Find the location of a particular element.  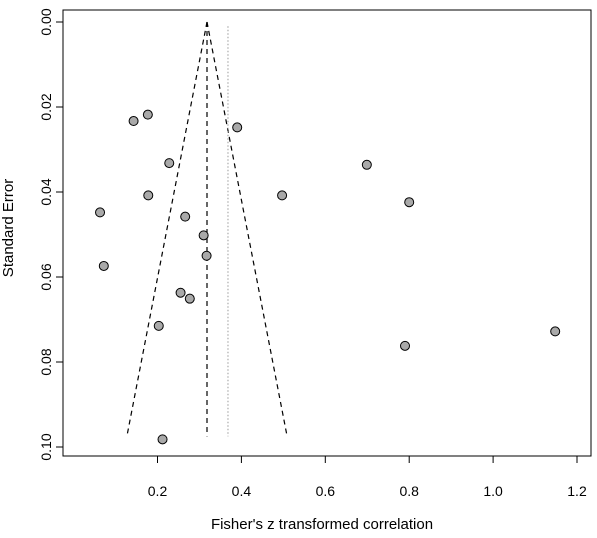

x-axis: 0.2 0.4 0.6 0.8 1.0 1.2 is located at coordinates (367, 477).